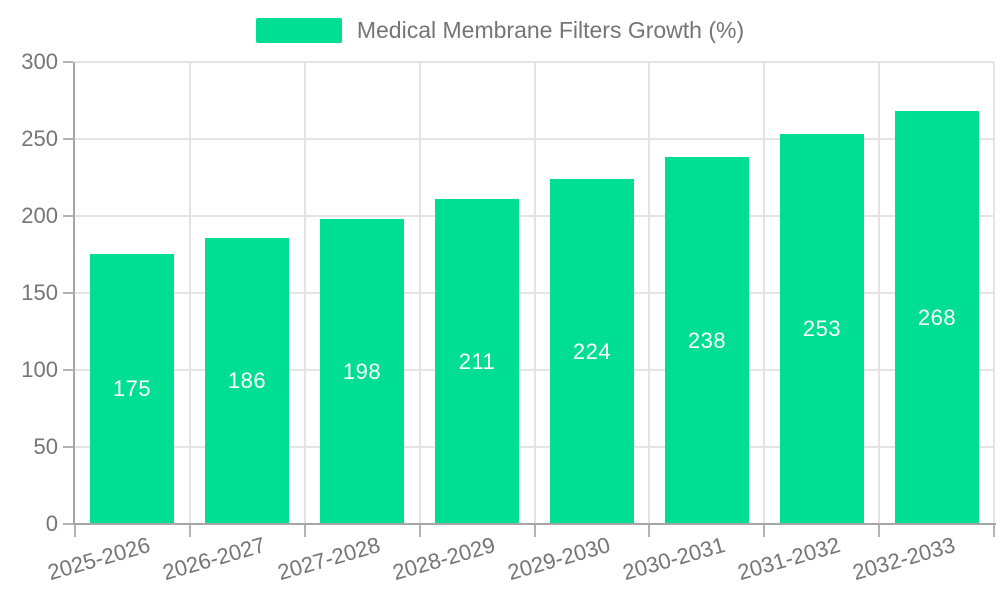 The height and width of the screenshot is (600, 1000). I want to click on bar-value-label: 186, so click(247, 380).